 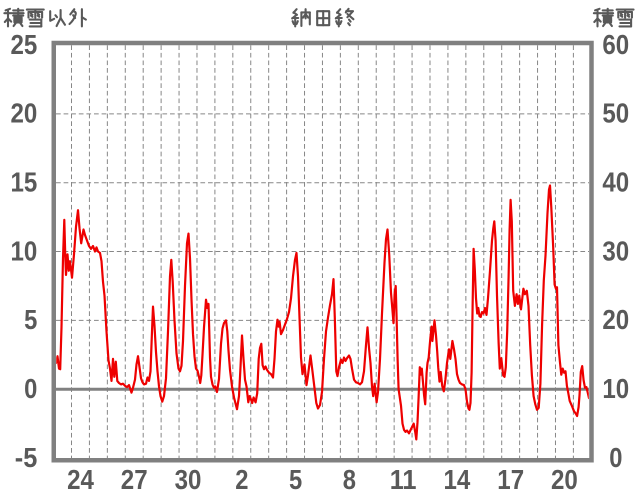 I want to click on svg-text: 17, so click(x=510, y=479).